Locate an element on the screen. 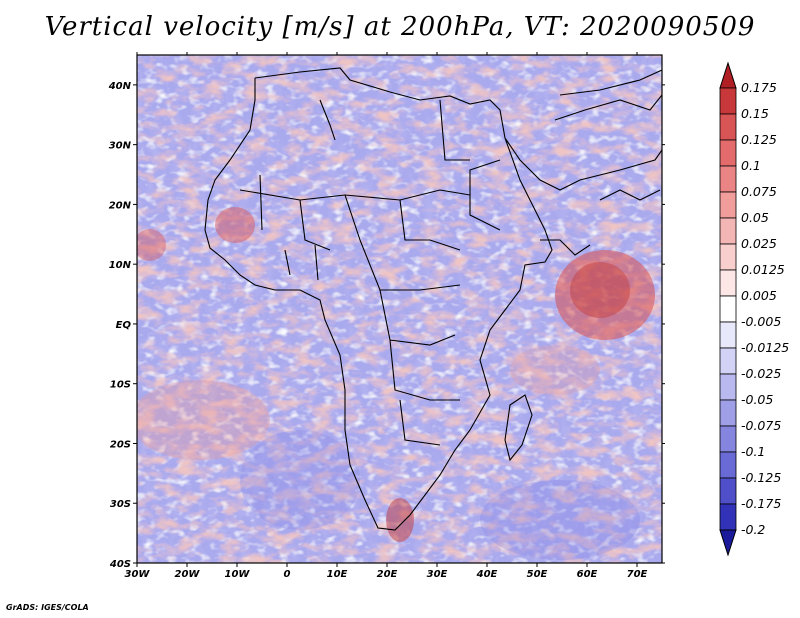 Image resolution: width=800 pixels, height=618 pixels. colorbar-top-arrow is located at coordinates (728, 75).